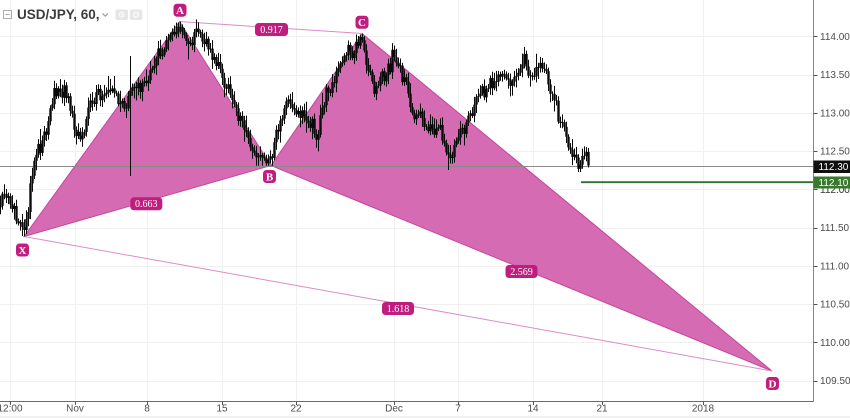 Image resolution: width=850 pixels, height=418 pixels. I want to click on svg-text: 109.50, so click(835, 381).